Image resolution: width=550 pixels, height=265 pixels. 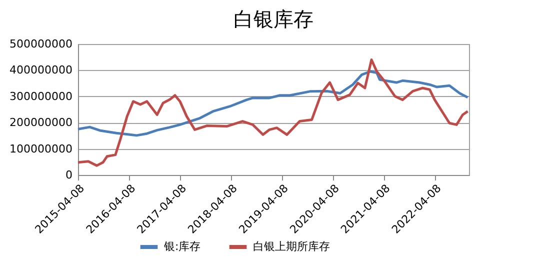 I want to click on y-tick-label: 0, so click(x=69, y=175).